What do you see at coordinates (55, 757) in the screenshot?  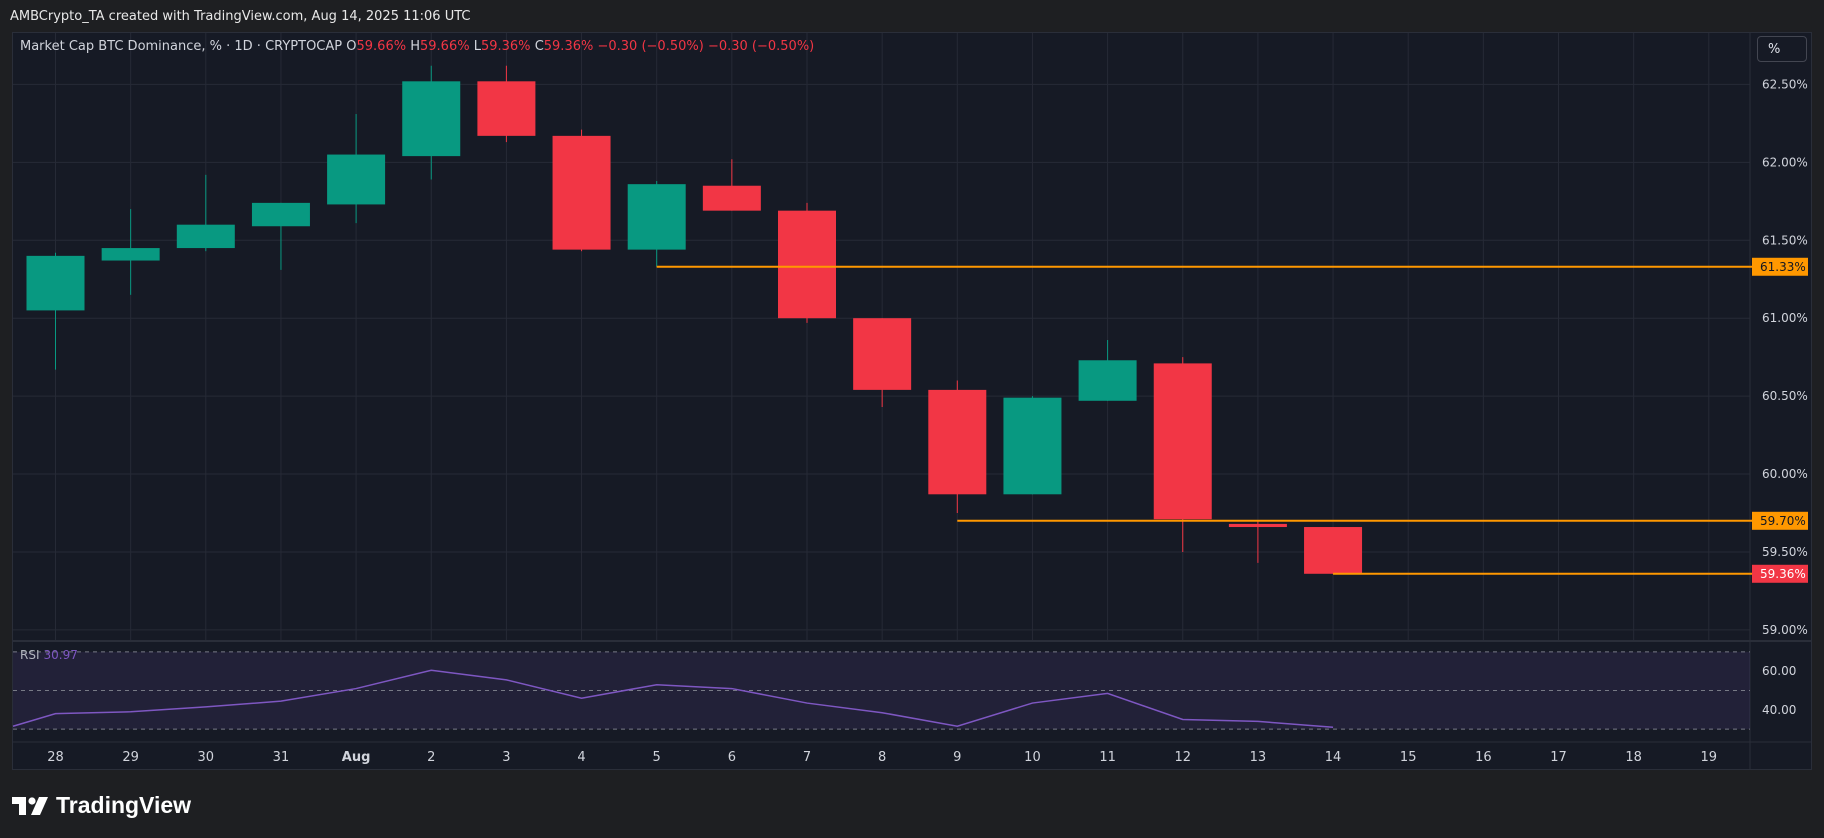 I see `x-axis-tick-label: 28` at bounding box center [55, 757].